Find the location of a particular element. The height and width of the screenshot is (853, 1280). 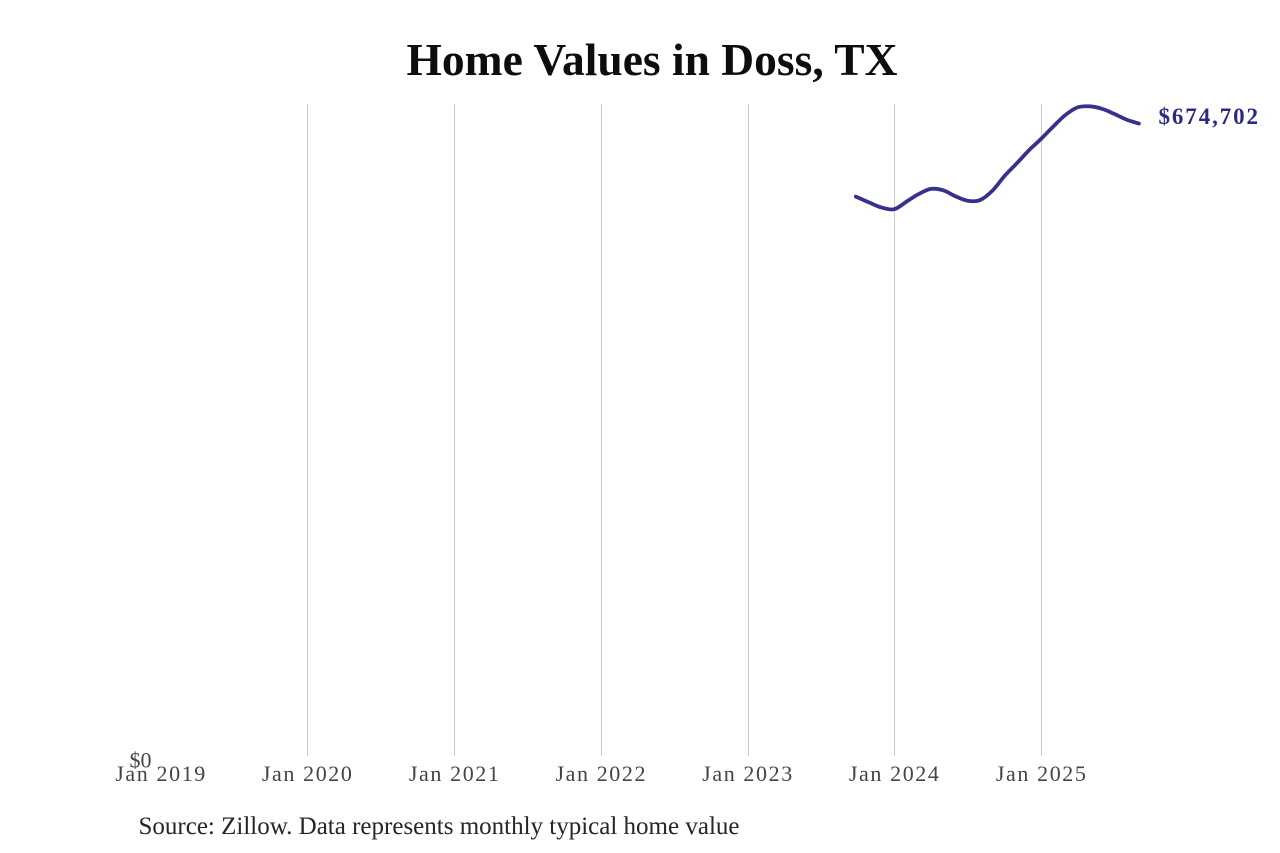

svg-text: Jan 2019 is located at coordinates (161, 773).